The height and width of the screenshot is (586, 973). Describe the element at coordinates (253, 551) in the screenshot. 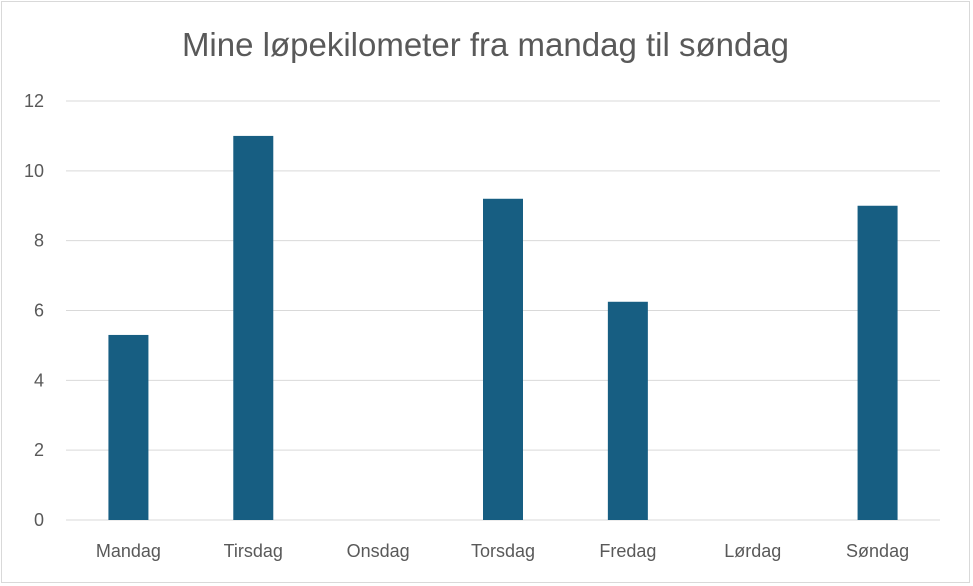

I see `x-category-label: Tirsdag` at that location.